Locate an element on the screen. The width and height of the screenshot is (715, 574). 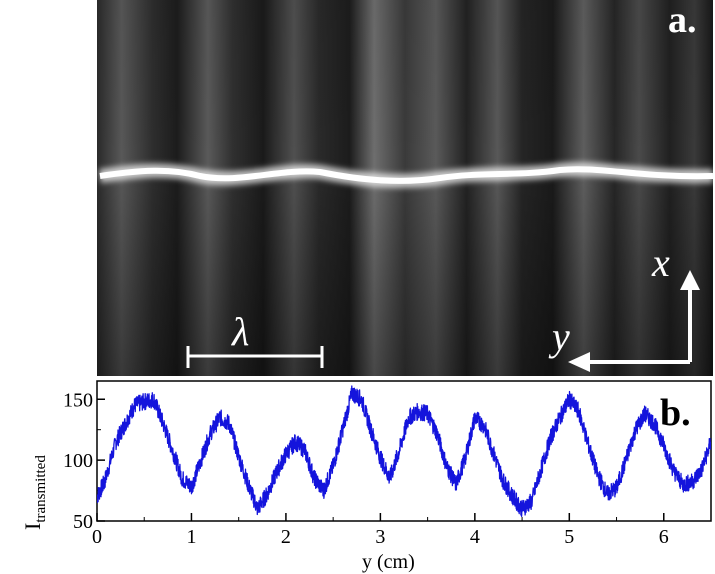
y-tick-label: 100 is located at coordinates (78, 461).